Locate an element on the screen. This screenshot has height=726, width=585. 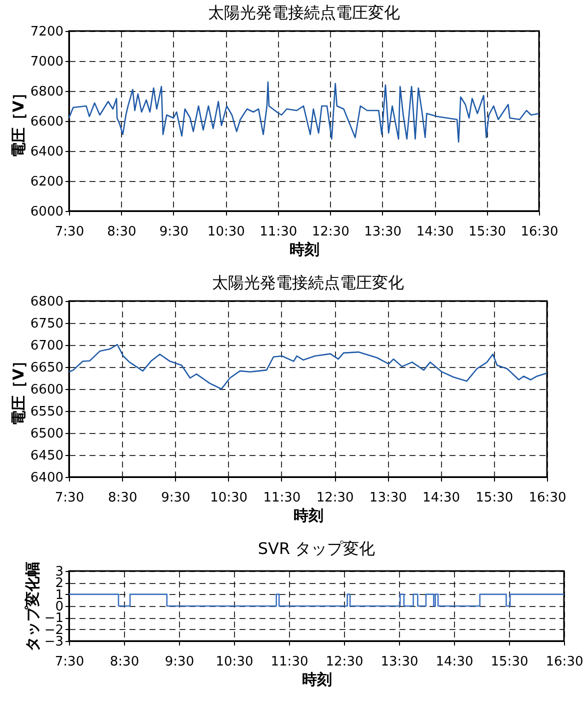
y-tick-label: 6550 is located at coordinates (47, 412).